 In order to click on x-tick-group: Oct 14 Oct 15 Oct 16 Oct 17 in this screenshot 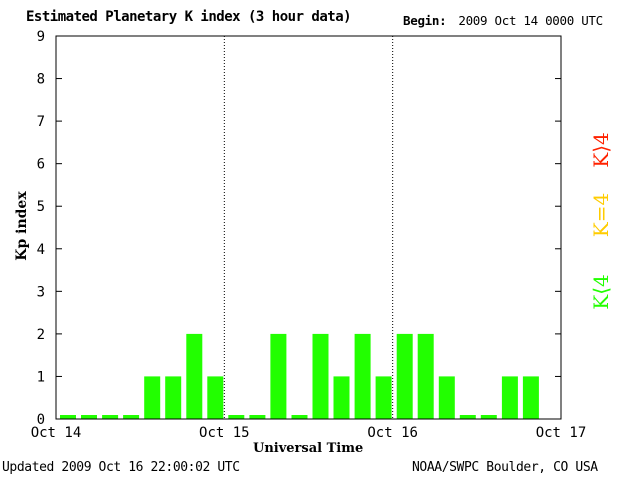, I will do `click(309, 433)`.